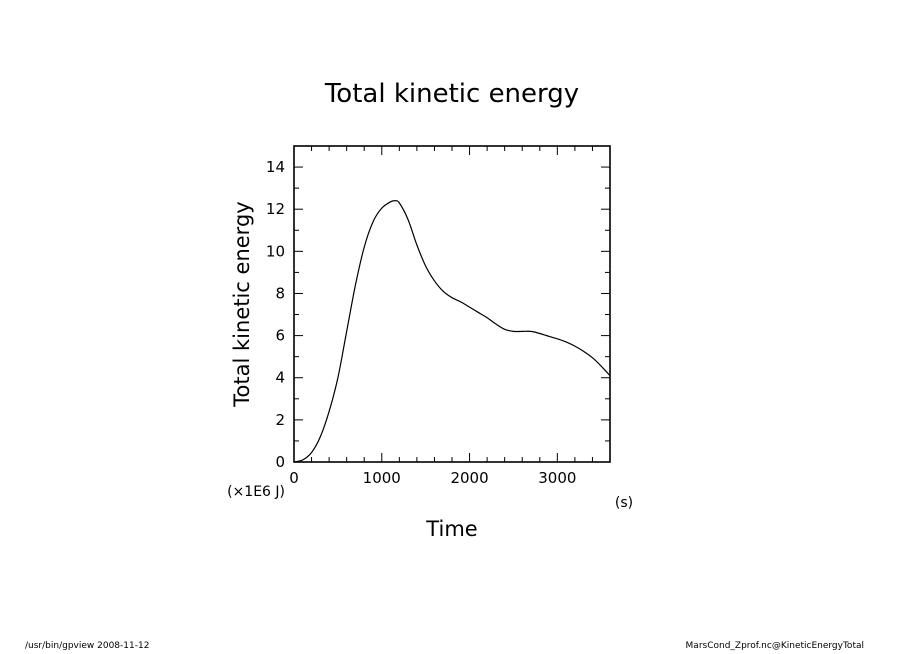 Image resolution: width=904 pixels, height=654 pixels. Describe the element at coordinates (280, 293) in the screenshot. I see `y-tick-label: 8` at that location.